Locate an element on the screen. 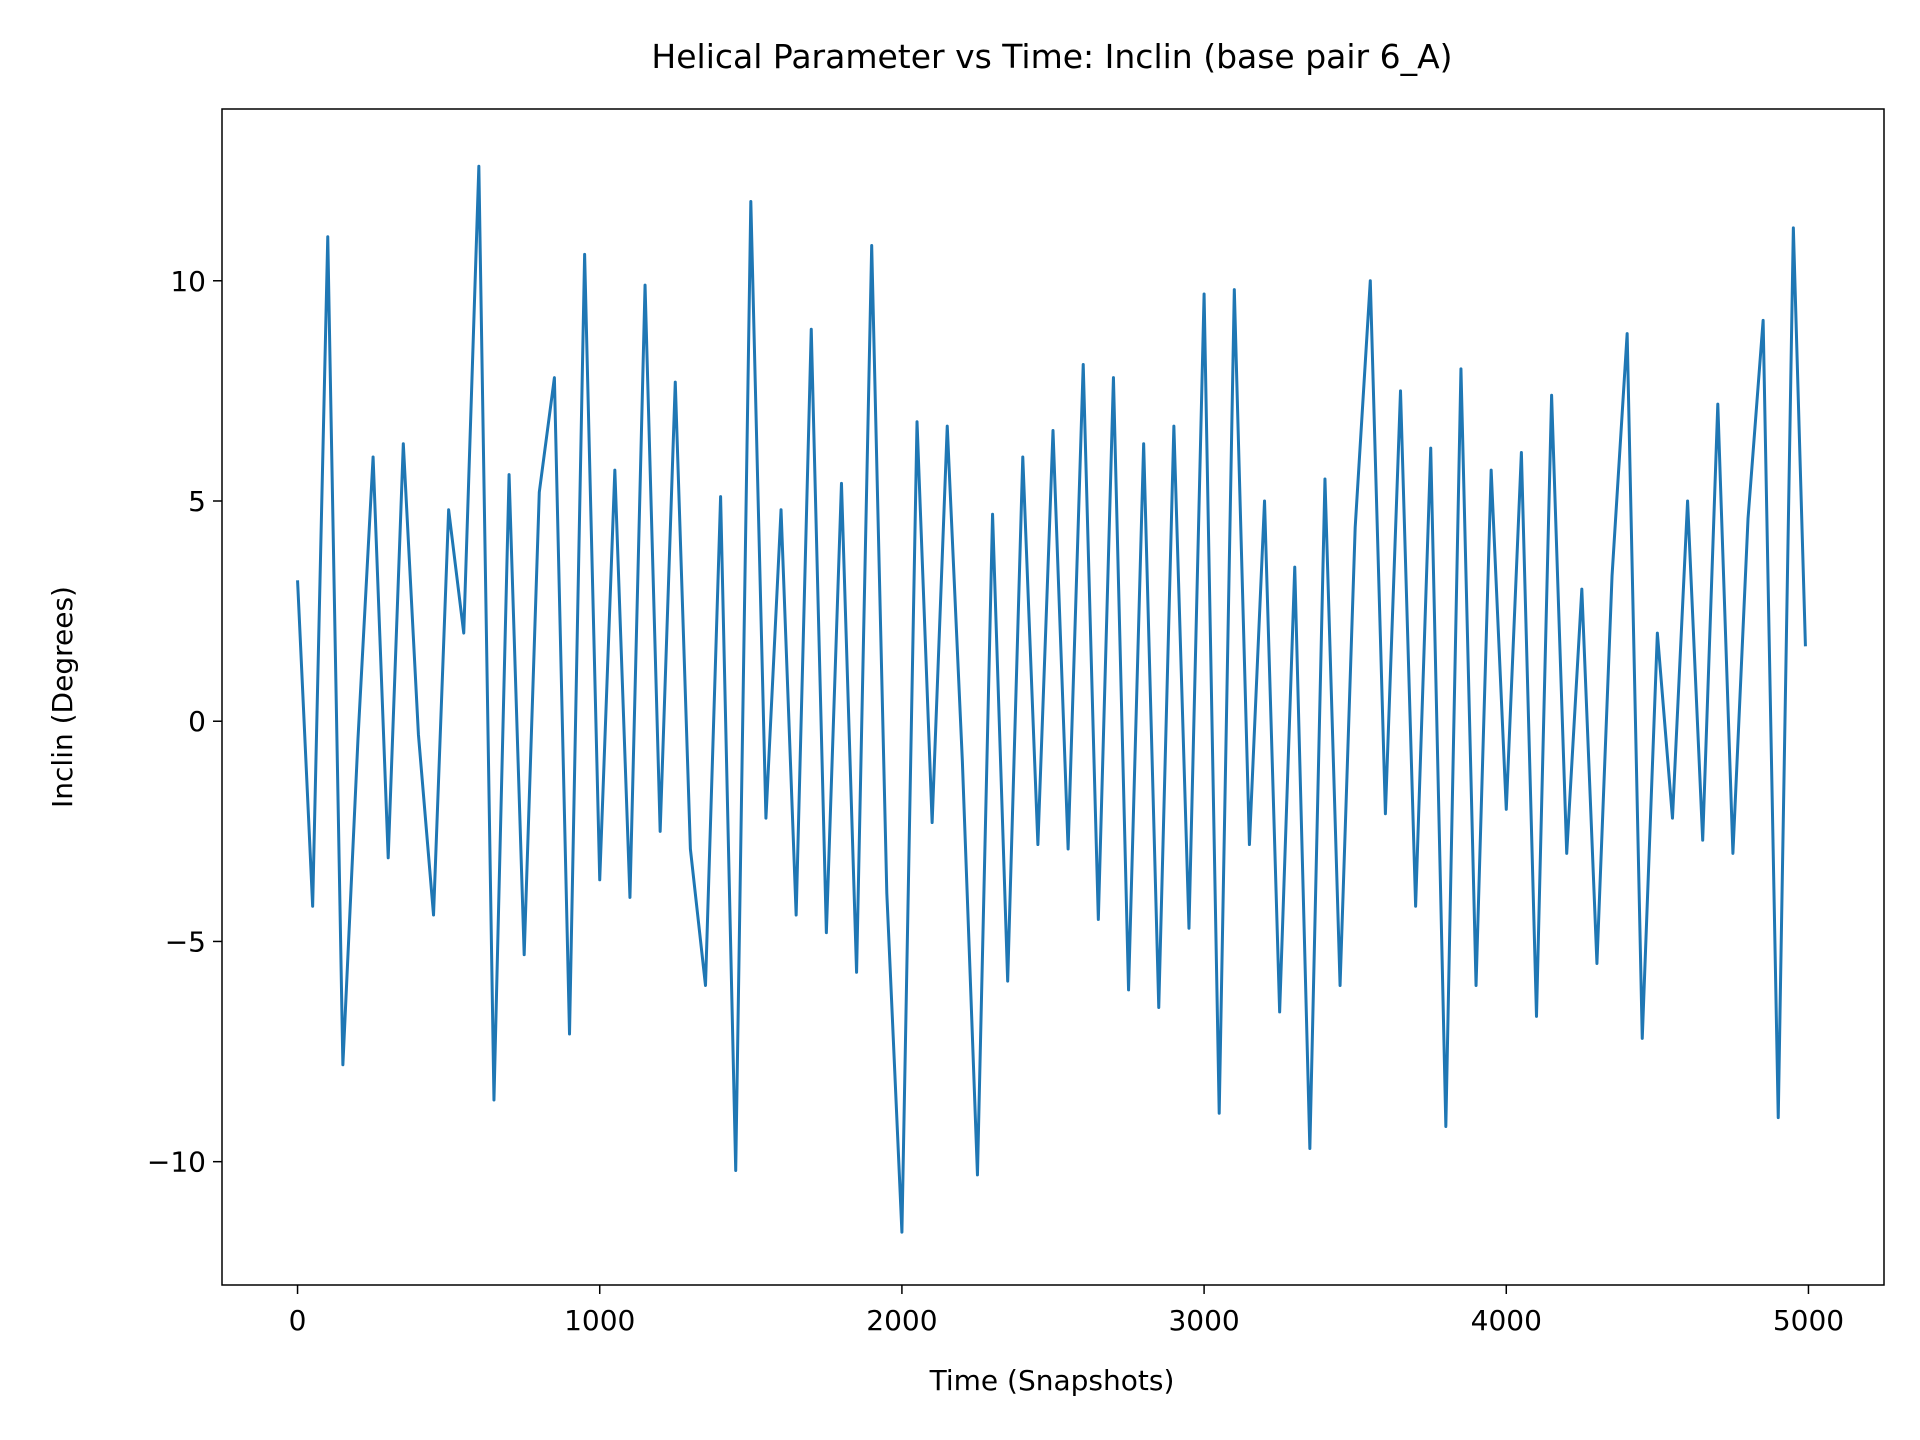  x-tick-label: 1000 is located at coordinates (599, 1320).